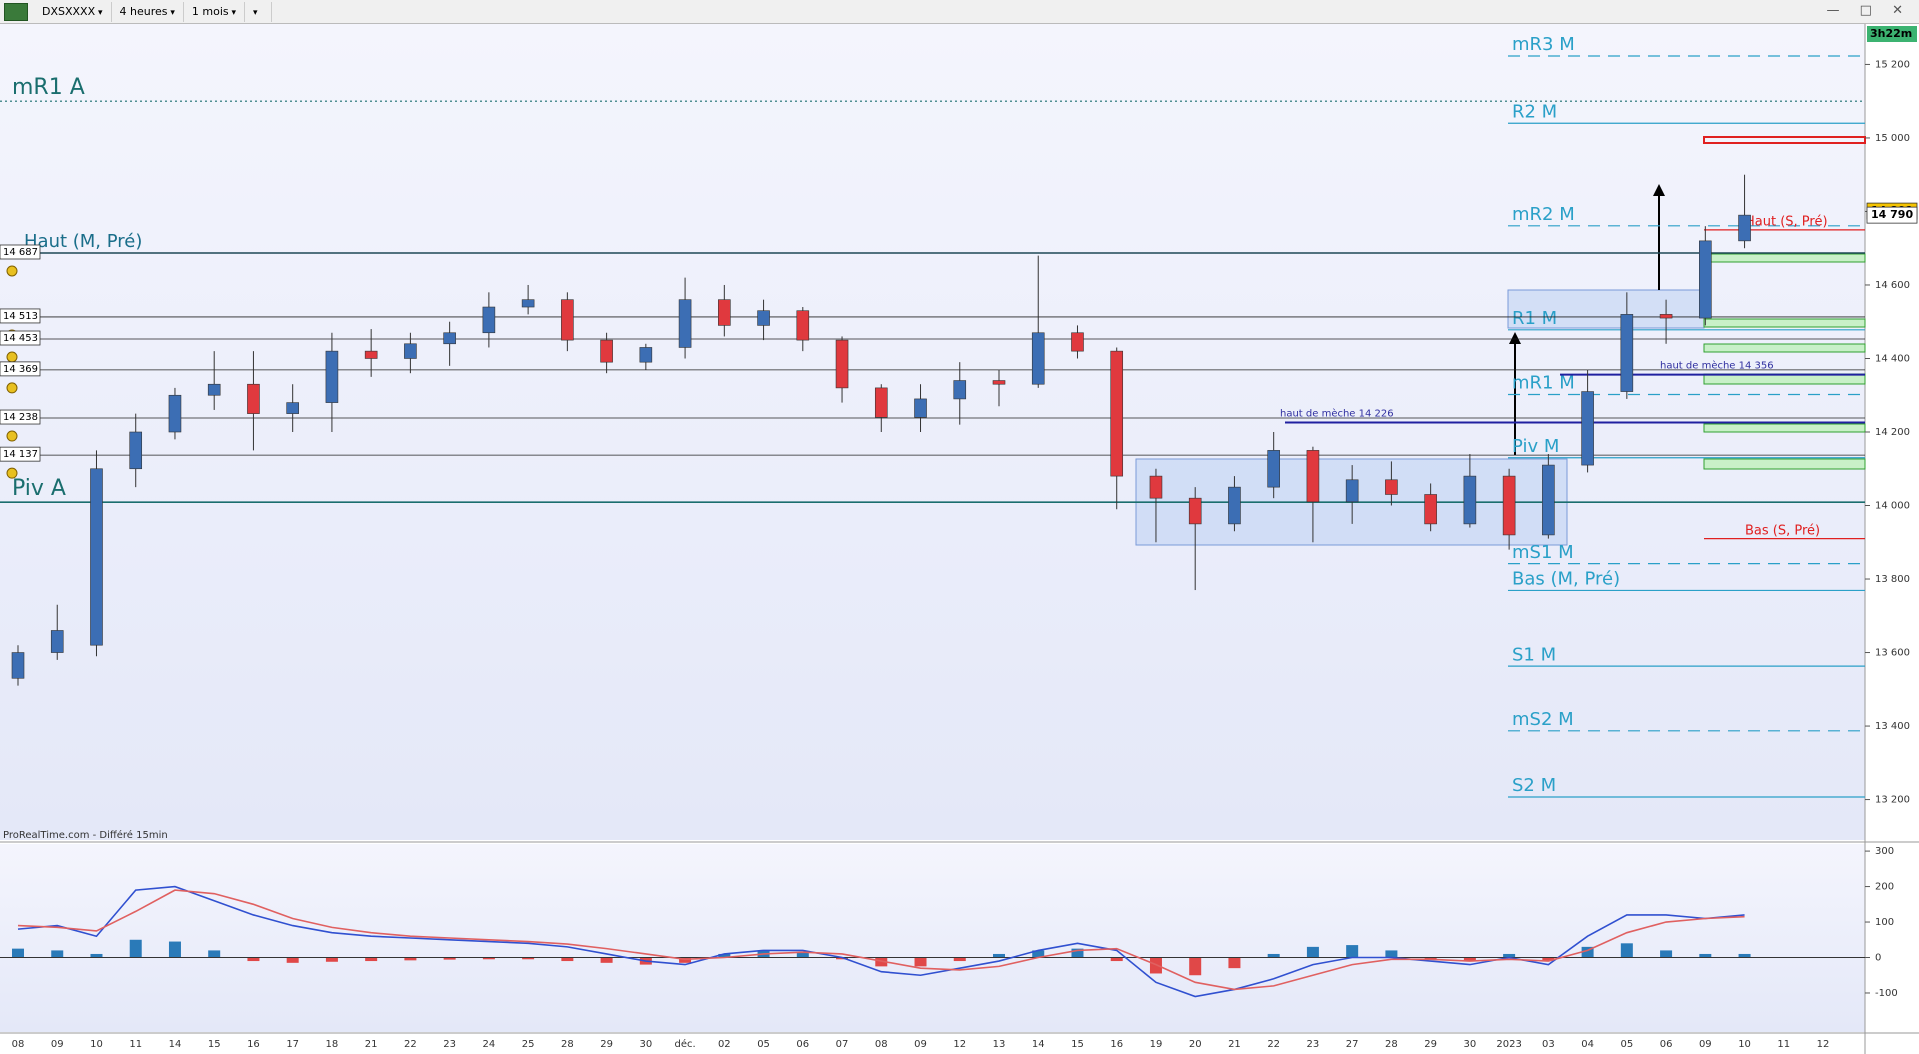  I want to click on x-tick-label: 14, so click(175, 1044).